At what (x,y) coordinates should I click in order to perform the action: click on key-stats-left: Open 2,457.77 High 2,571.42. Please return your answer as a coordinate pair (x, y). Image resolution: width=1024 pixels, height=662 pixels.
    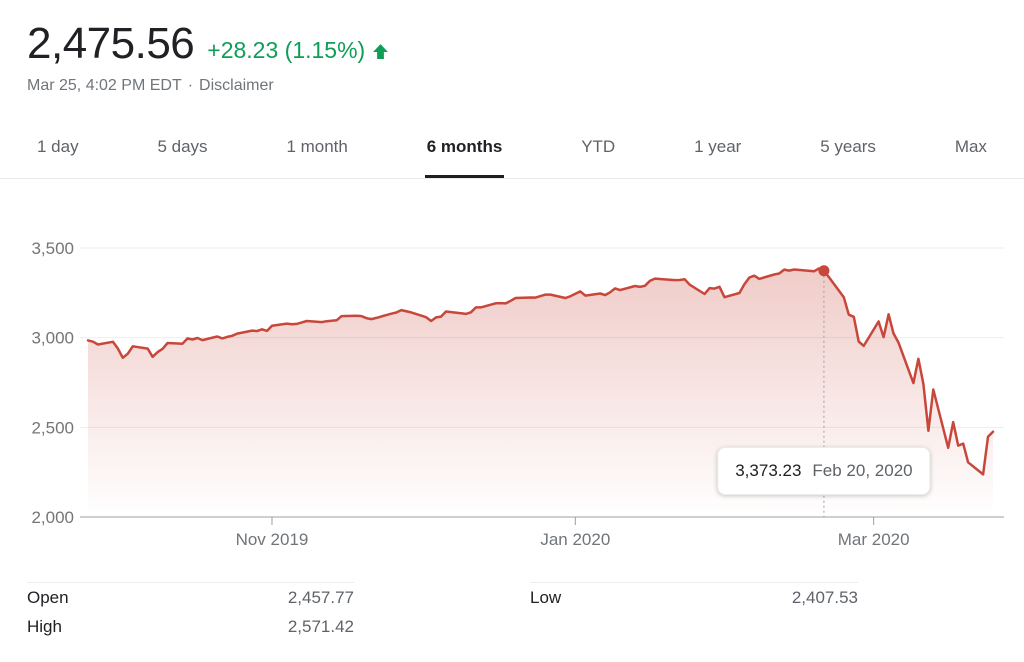
    Looking at the image, I should click on (190, 611).